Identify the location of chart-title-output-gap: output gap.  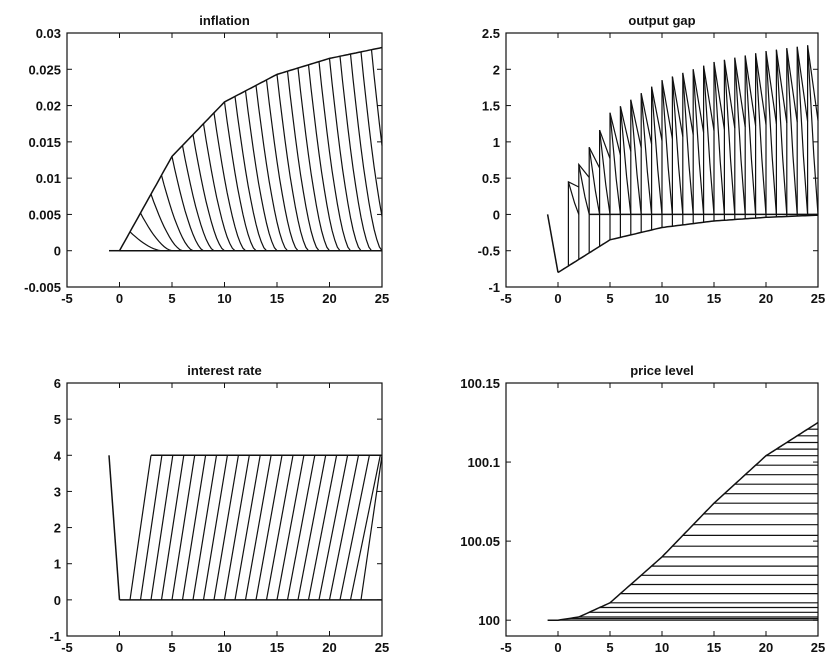
(661, 20).